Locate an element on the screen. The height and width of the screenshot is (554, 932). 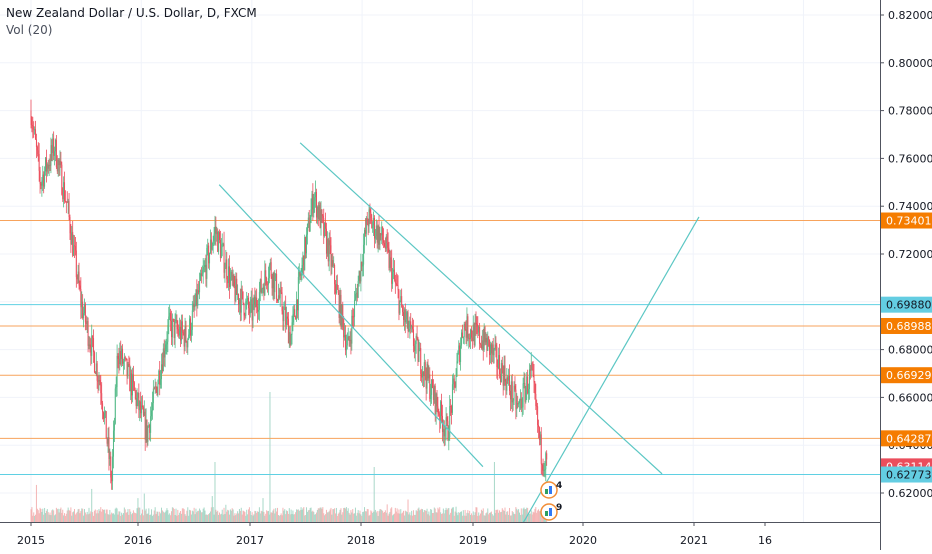
volume-indicator-label: Vol (20) is located at coordinates (29, 30).